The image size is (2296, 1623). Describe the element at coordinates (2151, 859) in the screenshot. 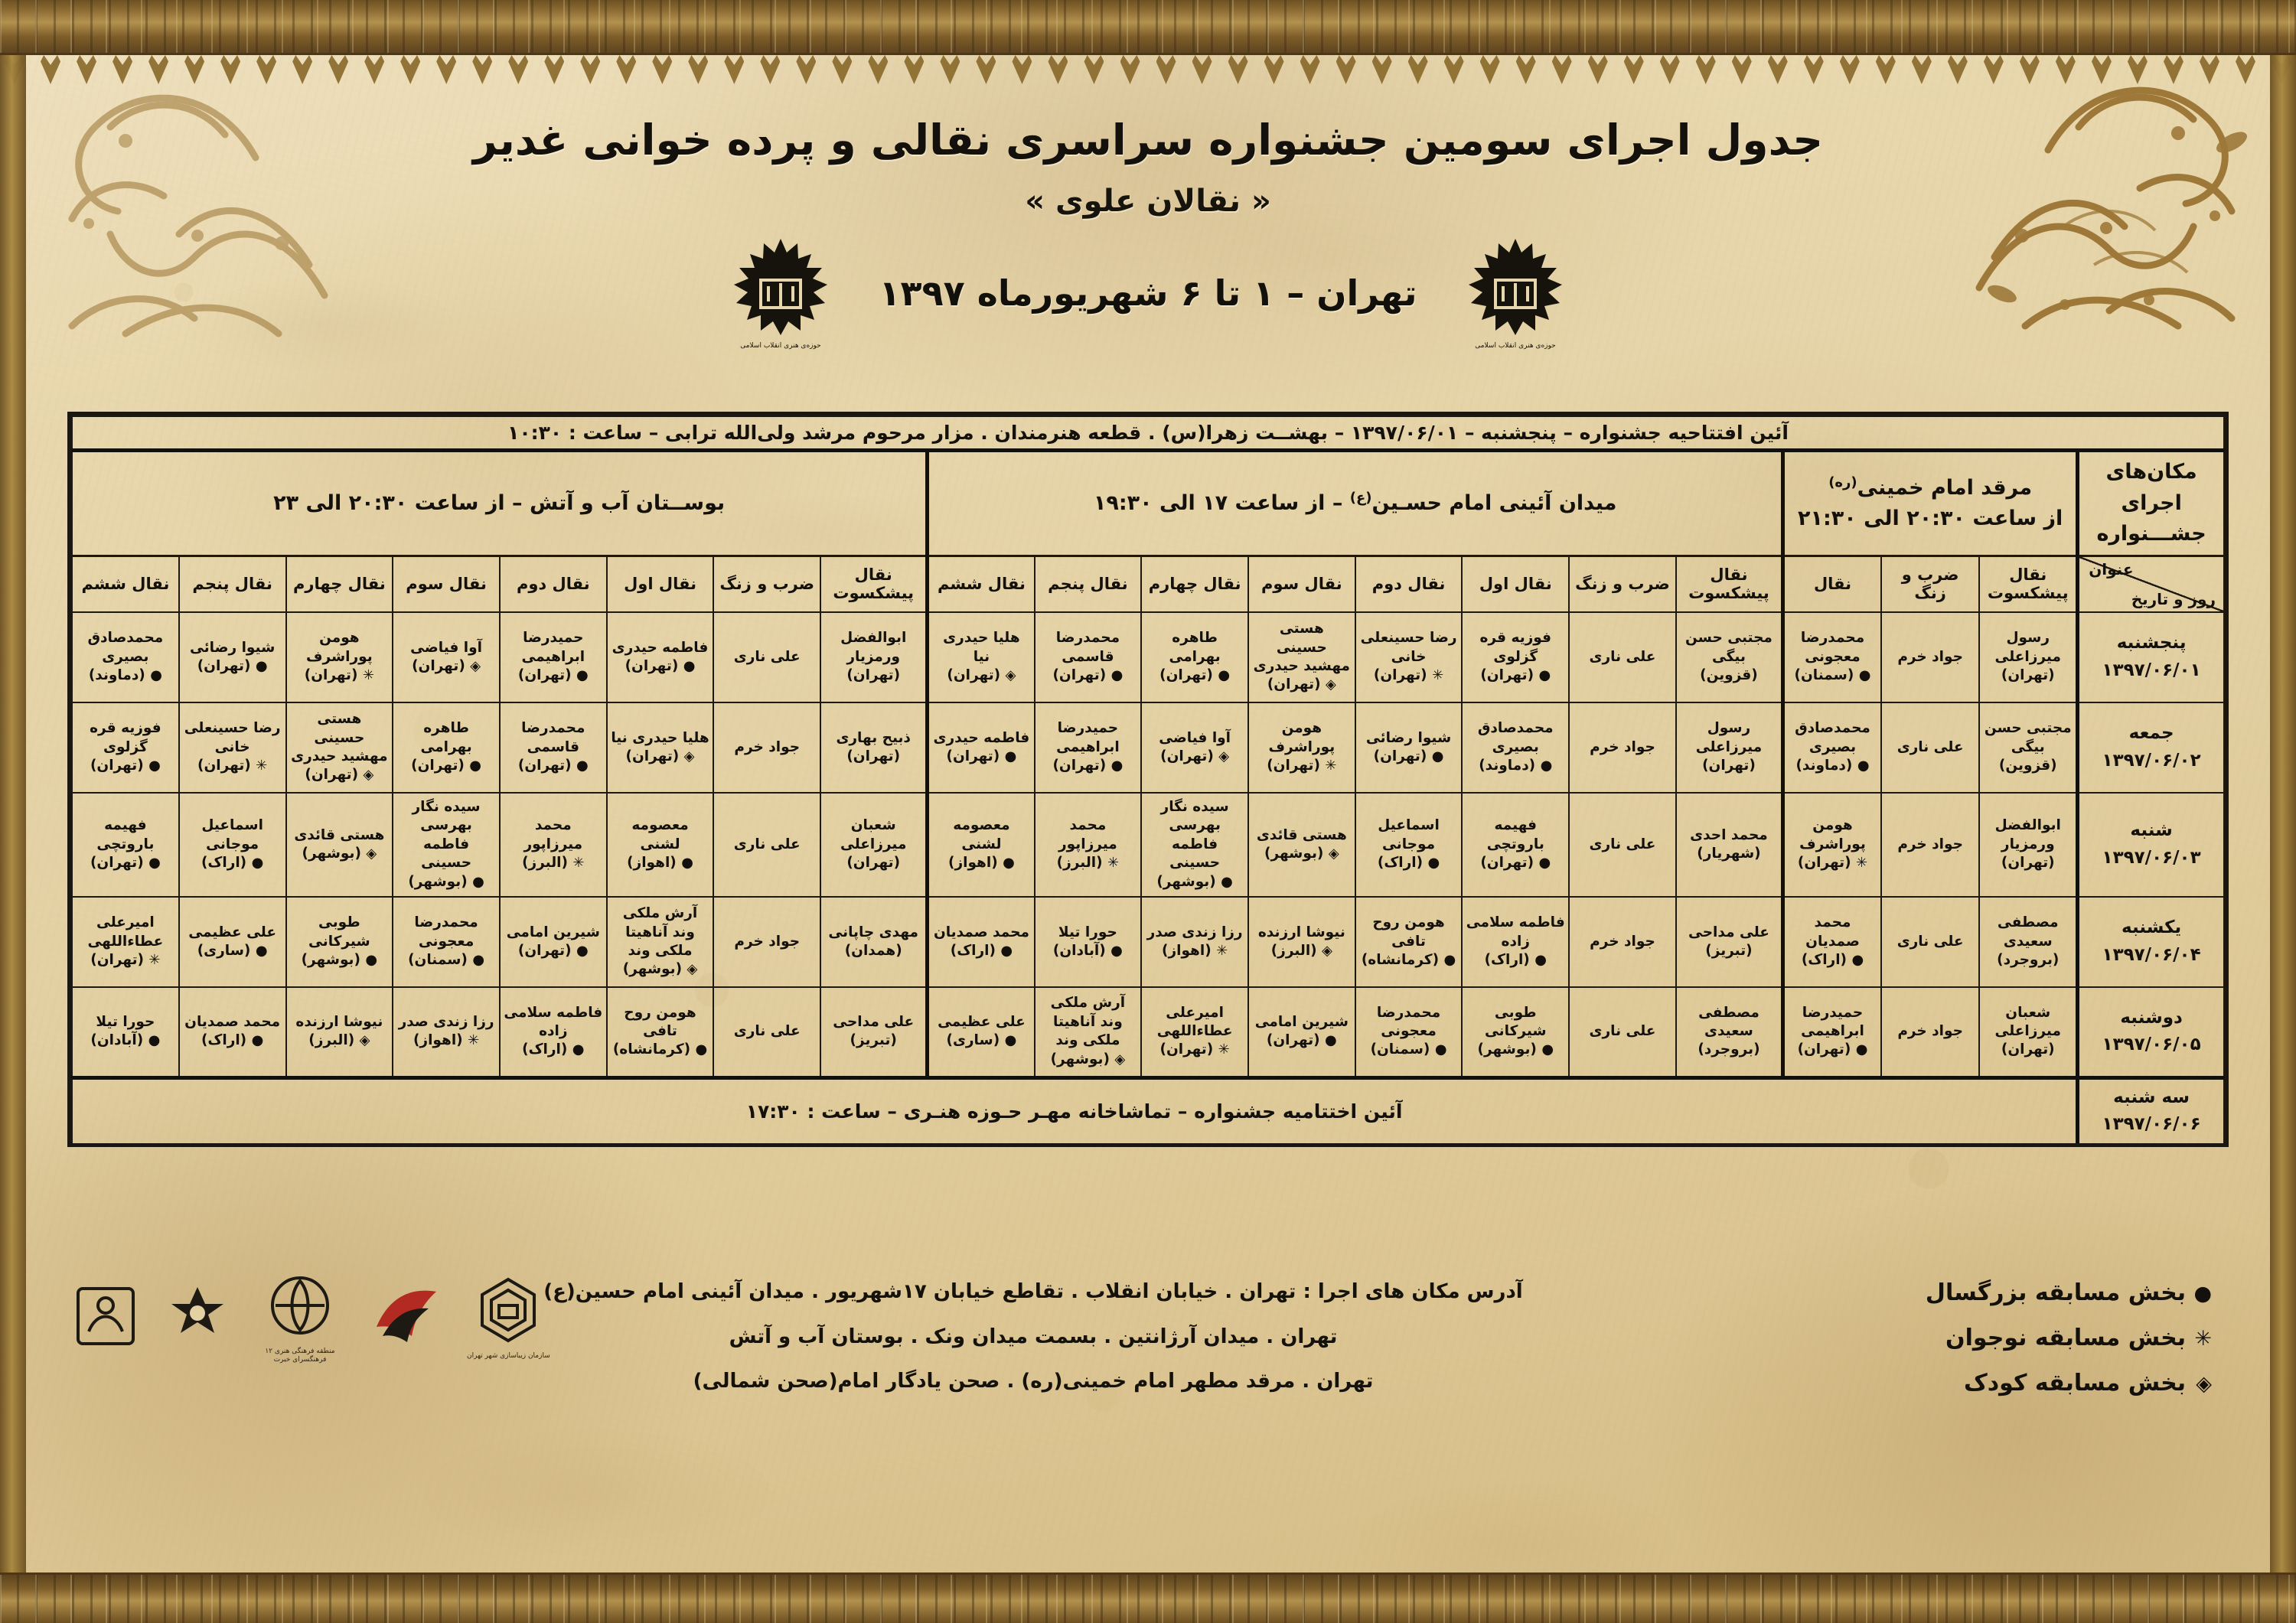

I see `day-date: ۱۳۹۷/۰۶/۰۳` at that location.